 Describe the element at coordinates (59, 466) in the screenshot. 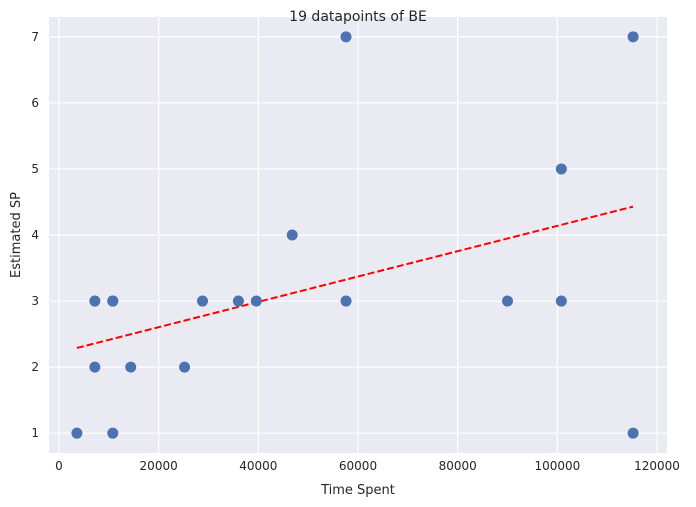

I see `x-tick-label: 0` at that location.